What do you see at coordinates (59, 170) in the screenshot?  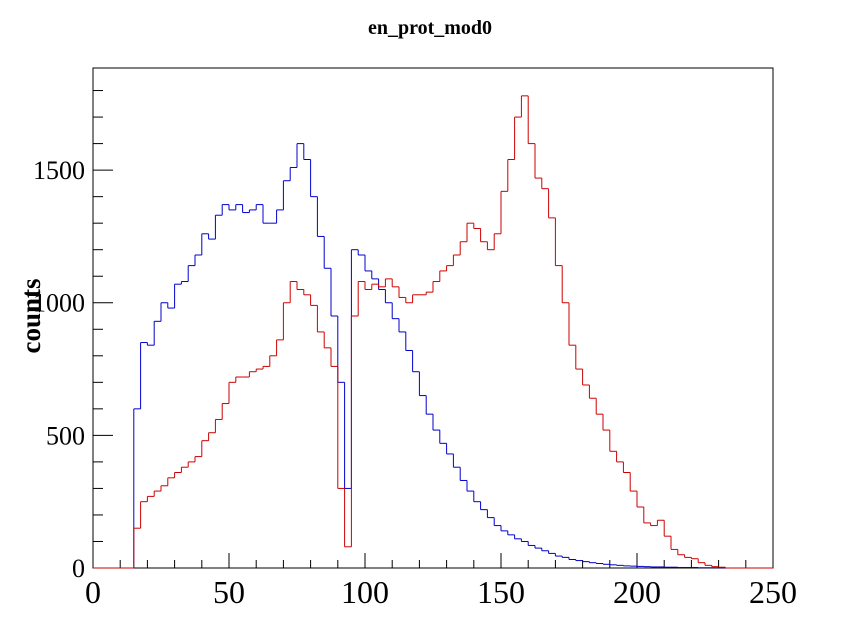 I see `y-tick-label: 1500` at bounding box center [59, 170].